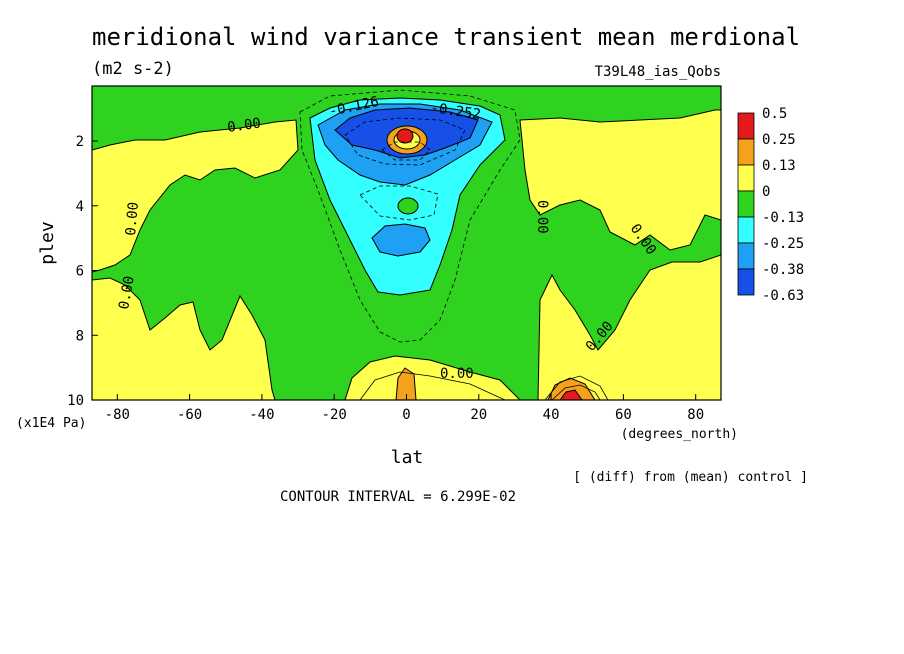 This screenshot has width=904, height=654. I want to click on contour-interval: CONTOUR INTERVAL = 6.299E-02, so click(398, 497).